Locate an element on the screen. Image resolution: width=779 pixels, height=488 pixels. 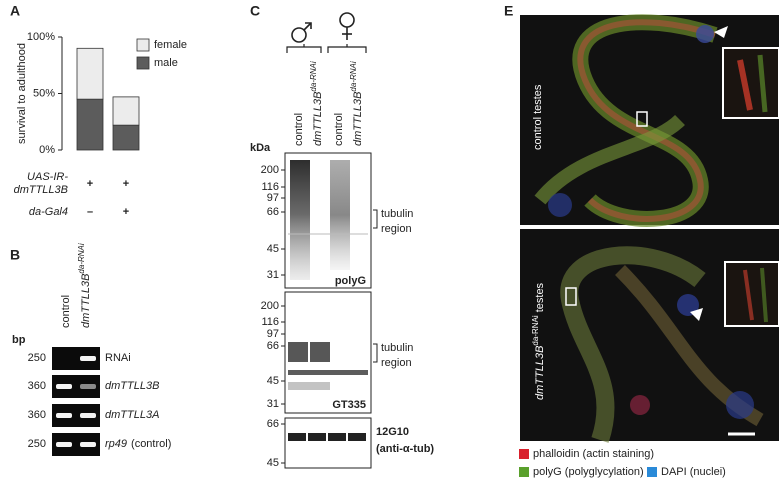
genotype-table: UAS-IR- dmTTLL3B + + da-Gal4 – + is located at coordinates (72, 194).